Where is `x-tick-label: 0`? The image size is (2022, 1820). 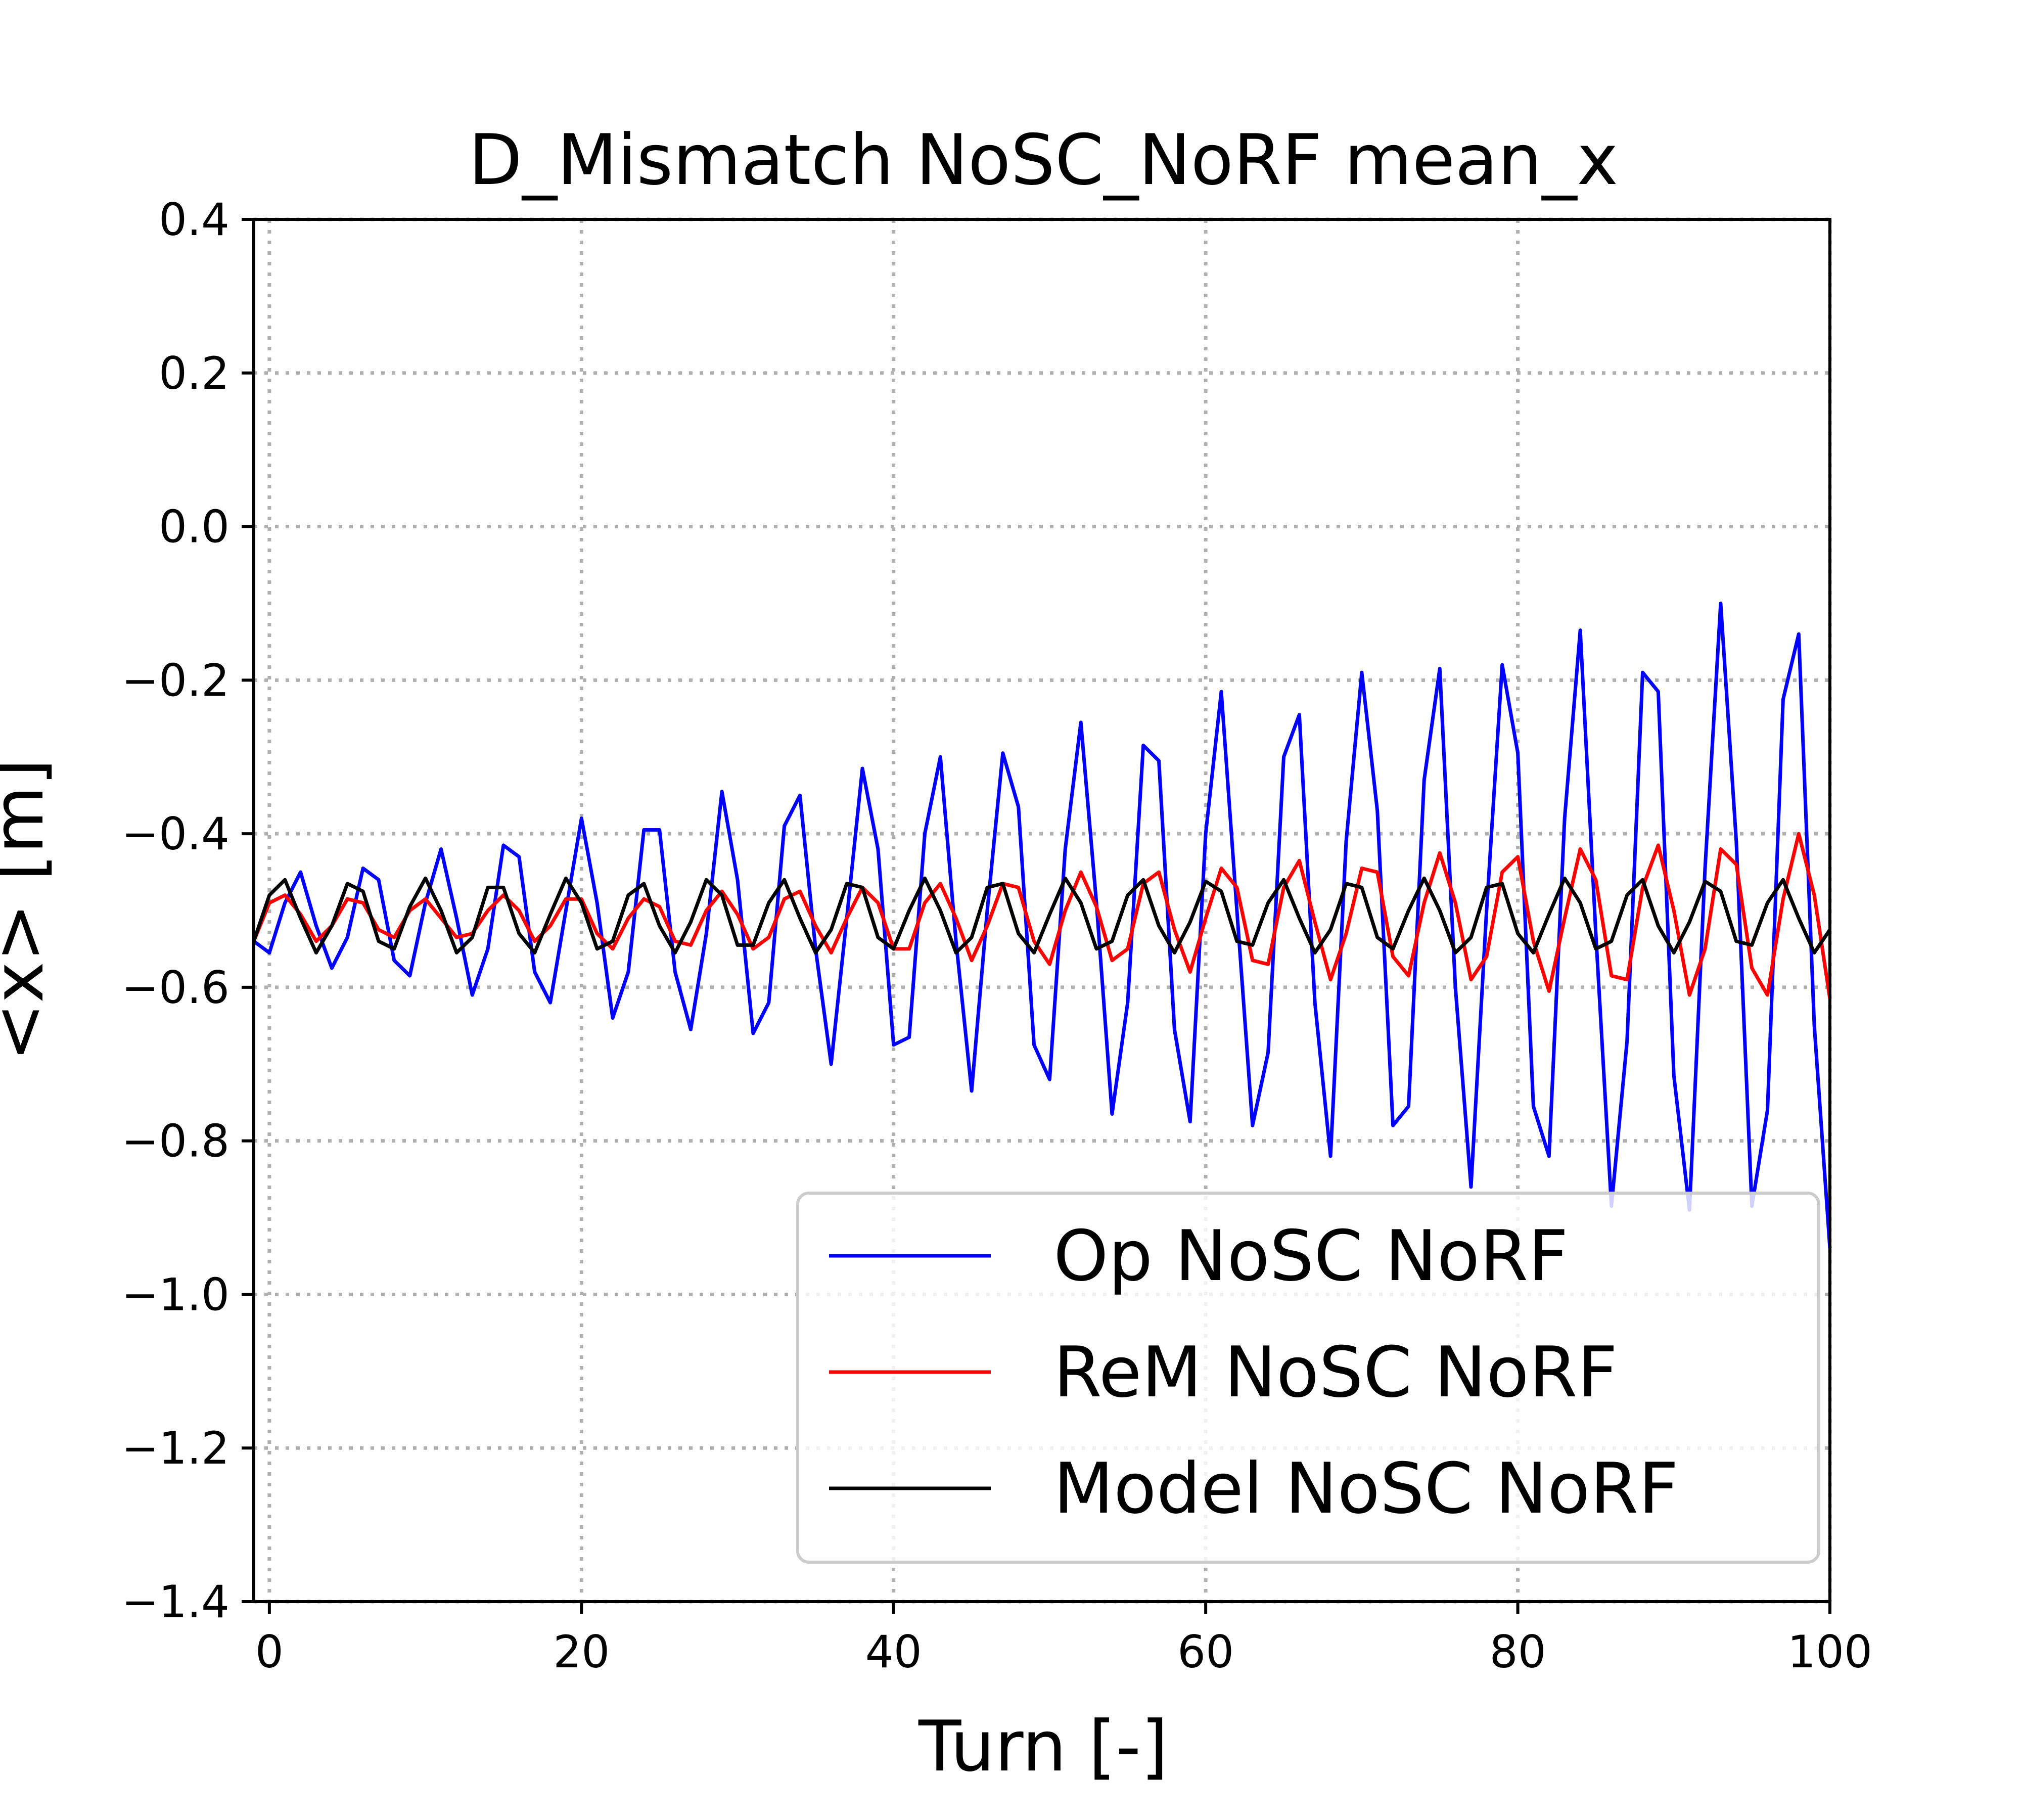 x-tick-label: 0 is located at coordinates (269, 1652).